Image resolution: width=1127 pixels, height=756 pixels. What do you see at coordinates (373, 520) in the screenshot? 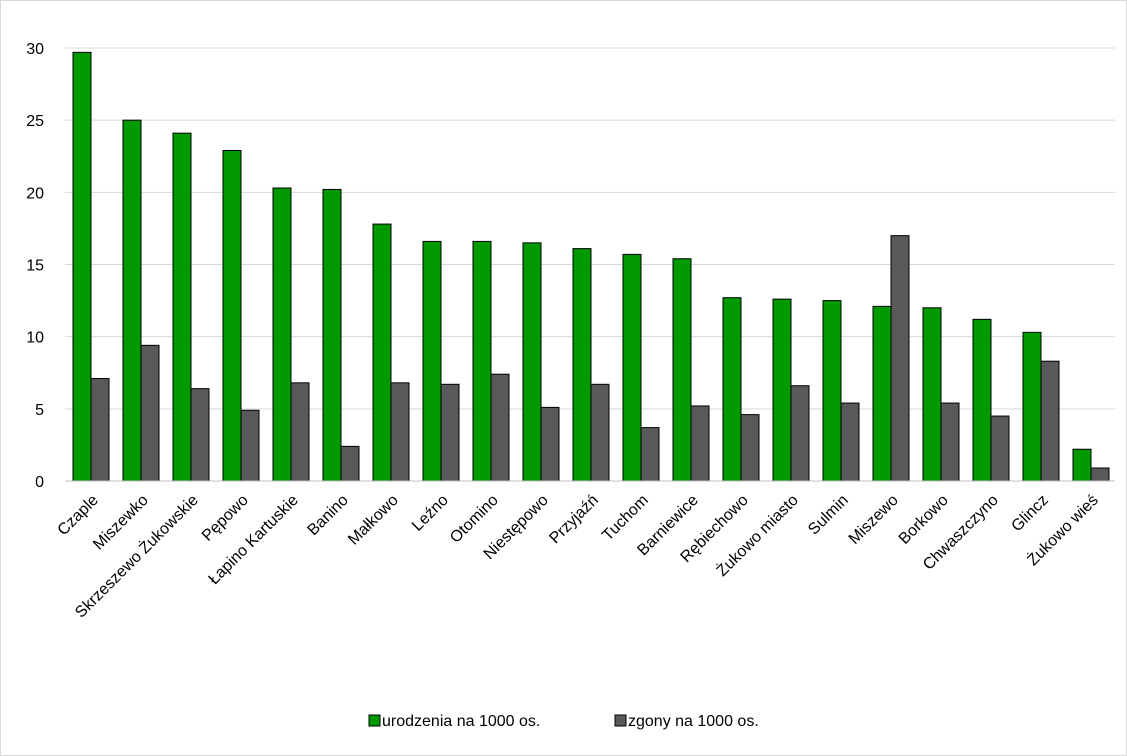
I see `x-tick-label: Małkowo` at bounding box center [373, 520].